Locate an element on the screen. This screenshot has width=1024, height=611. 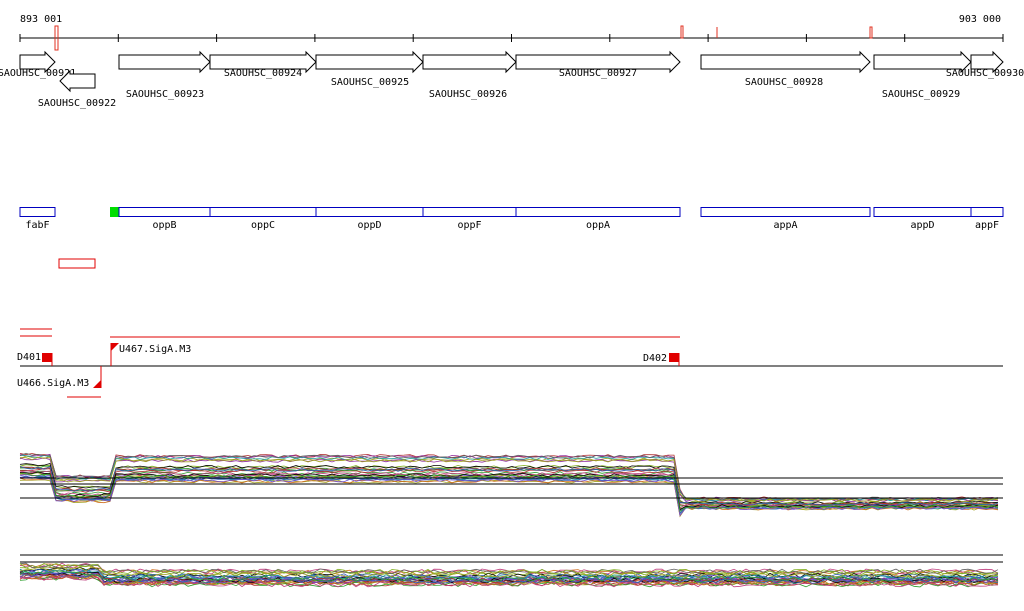
gene-label: SAOUHSC_00927 is located at coordinates (598, 73).